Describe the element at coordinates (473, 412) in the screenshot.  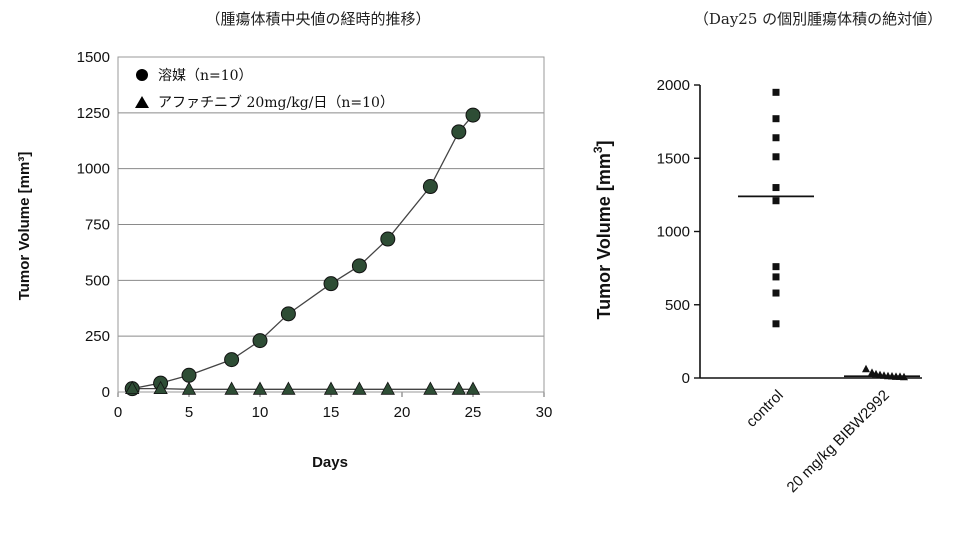
I see `chart1-x-tick-label: 25` at that location.